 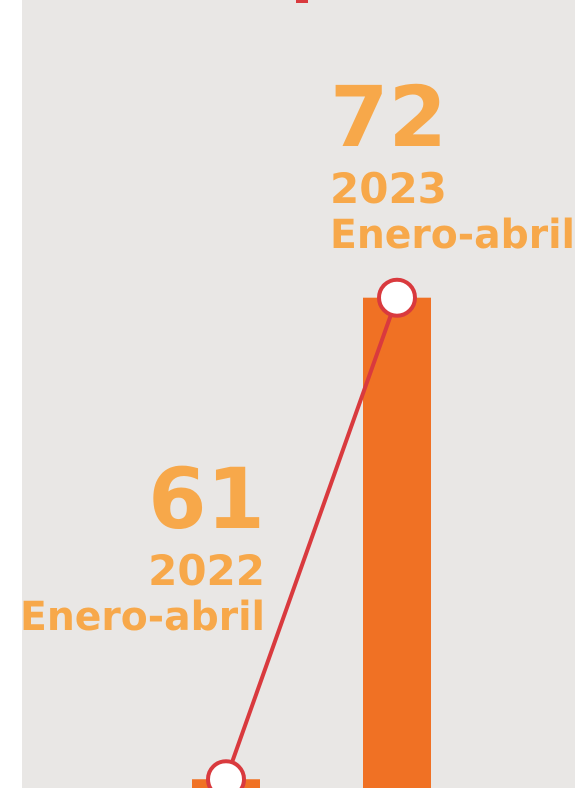 What do you see at coordinates (388, 117) in the screenshot?
I see `value-label: 72` at bounding box center [388, 117].